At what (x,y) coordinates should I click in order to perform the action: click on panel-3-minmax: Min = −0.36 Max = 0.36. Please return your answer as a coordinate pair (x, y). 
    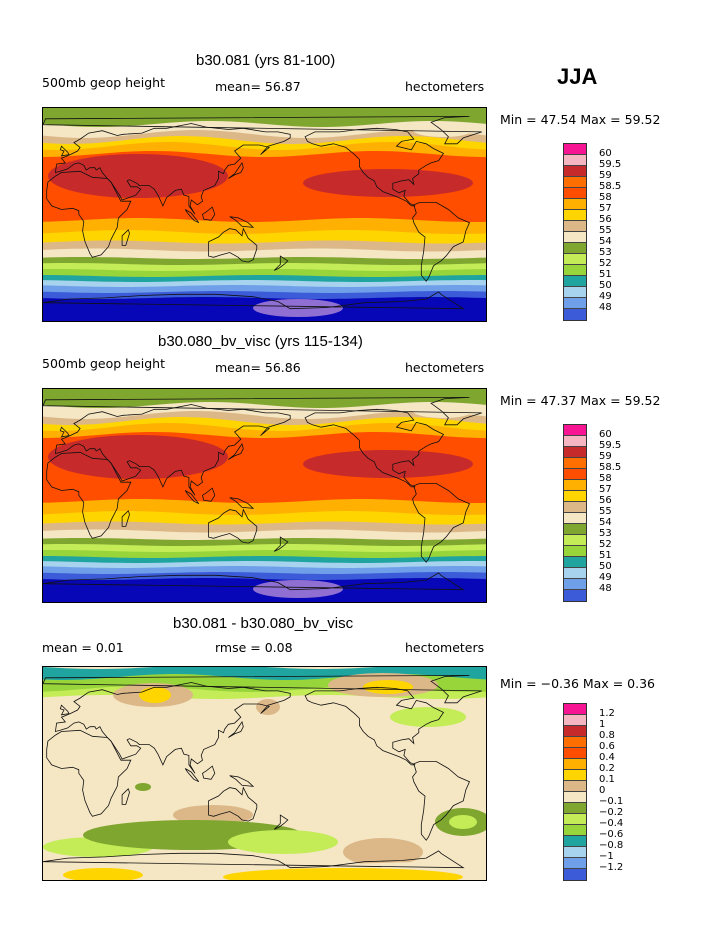
    Looking at the image, I should click on (577, 683).